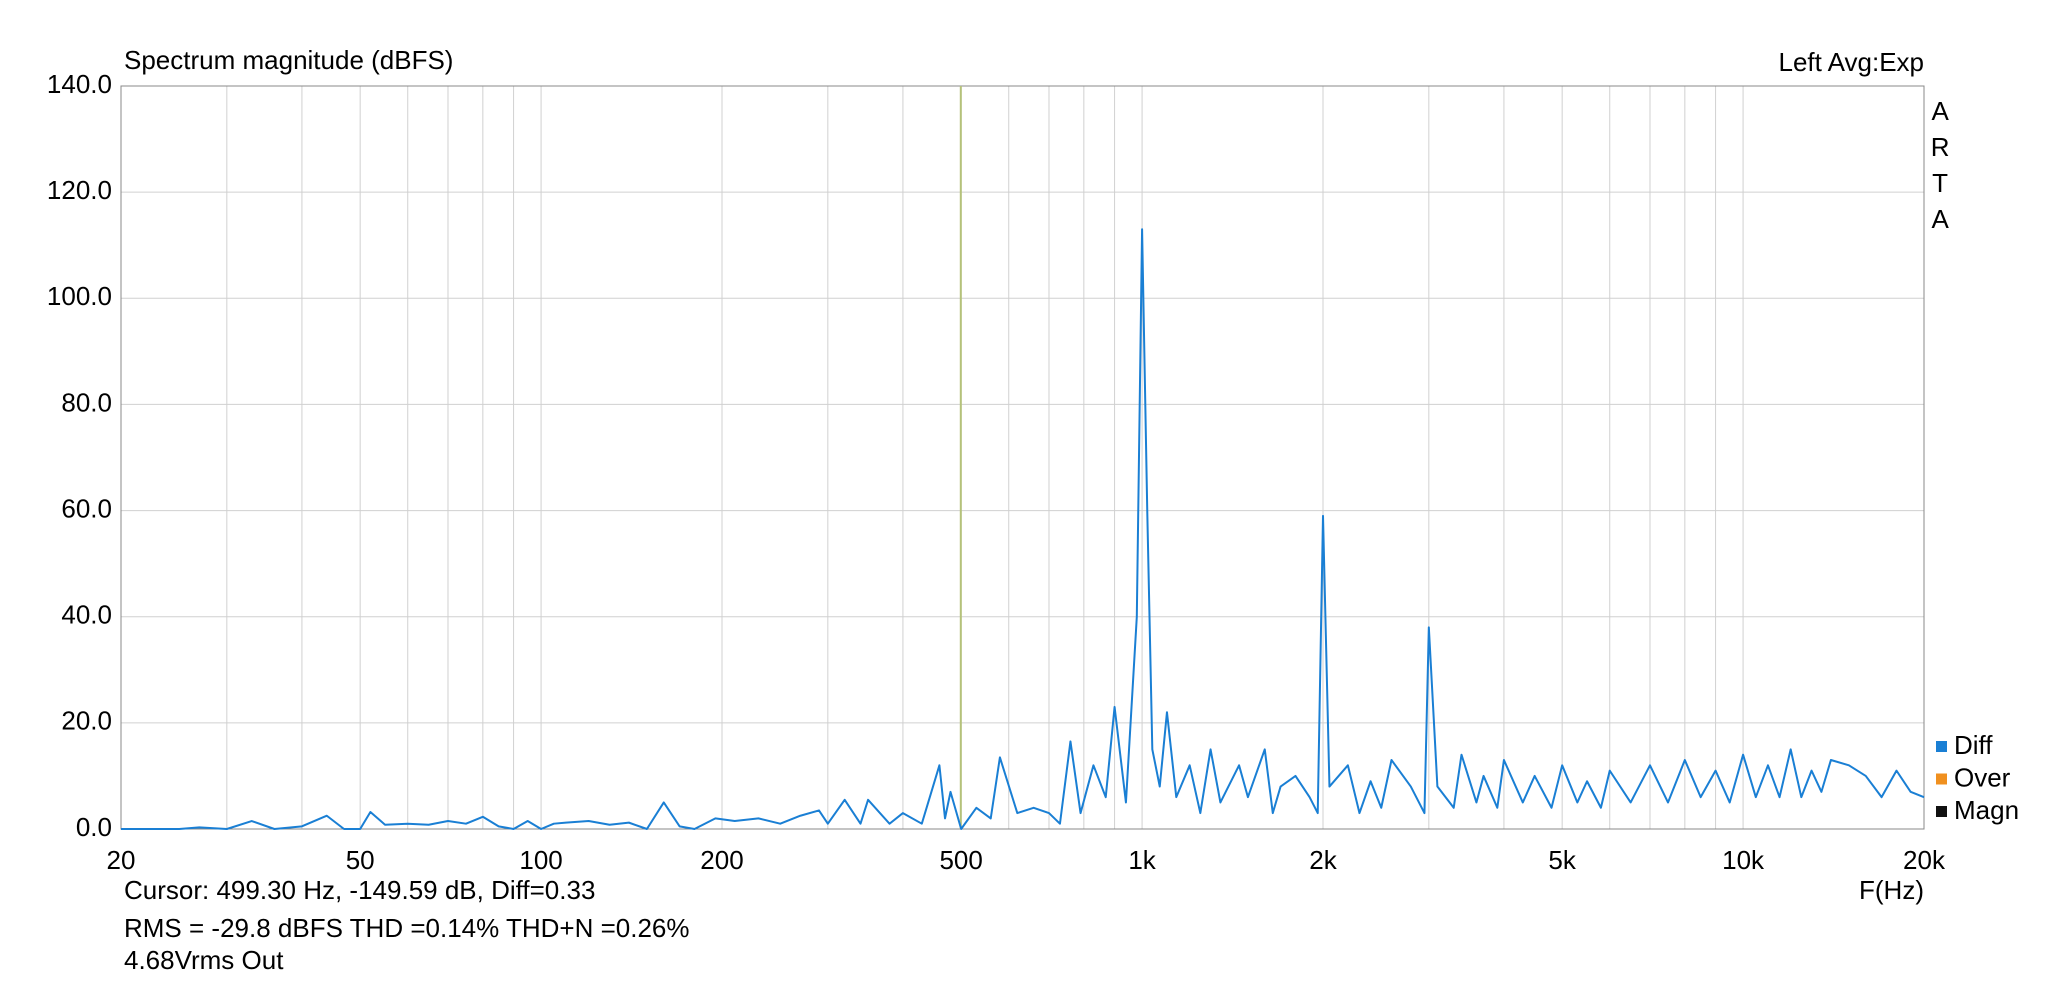  What do you see at coordinates (1323, 860) in the screenshot?
I see `x-tick-label: 2k` at bounding box center [1323, 860].